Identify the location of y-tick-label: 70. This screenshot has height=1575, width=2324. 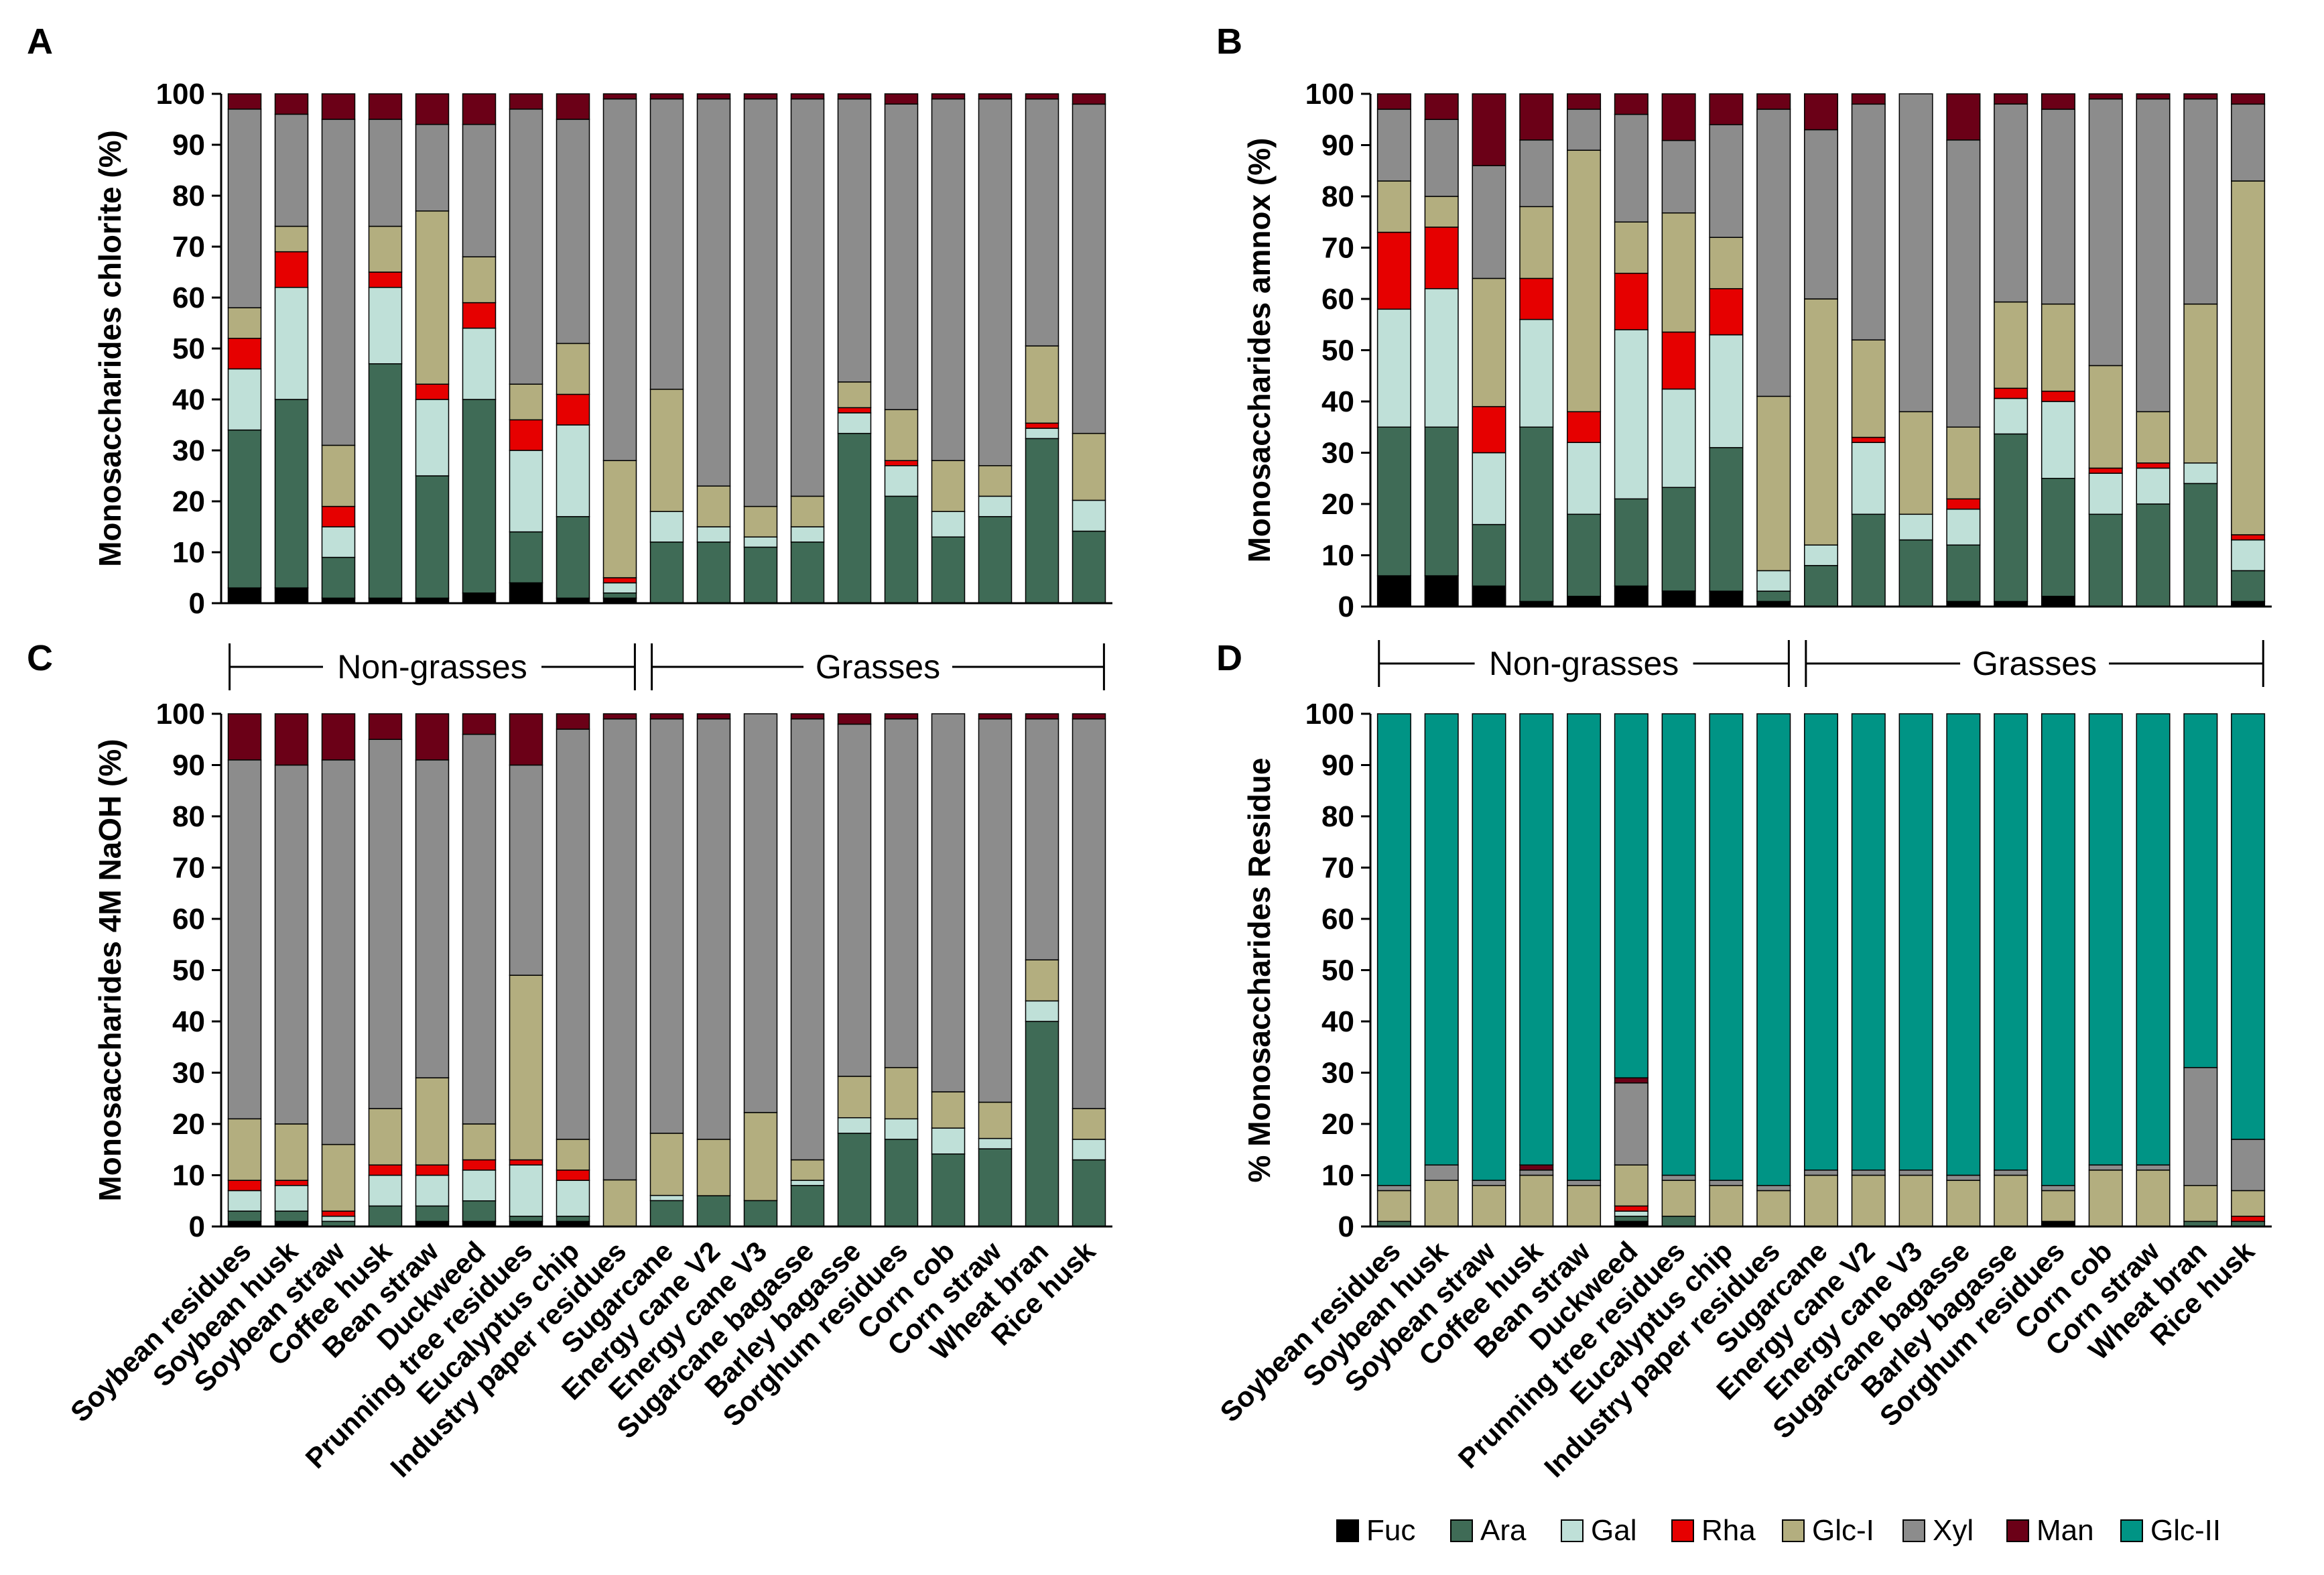
(188, 868).